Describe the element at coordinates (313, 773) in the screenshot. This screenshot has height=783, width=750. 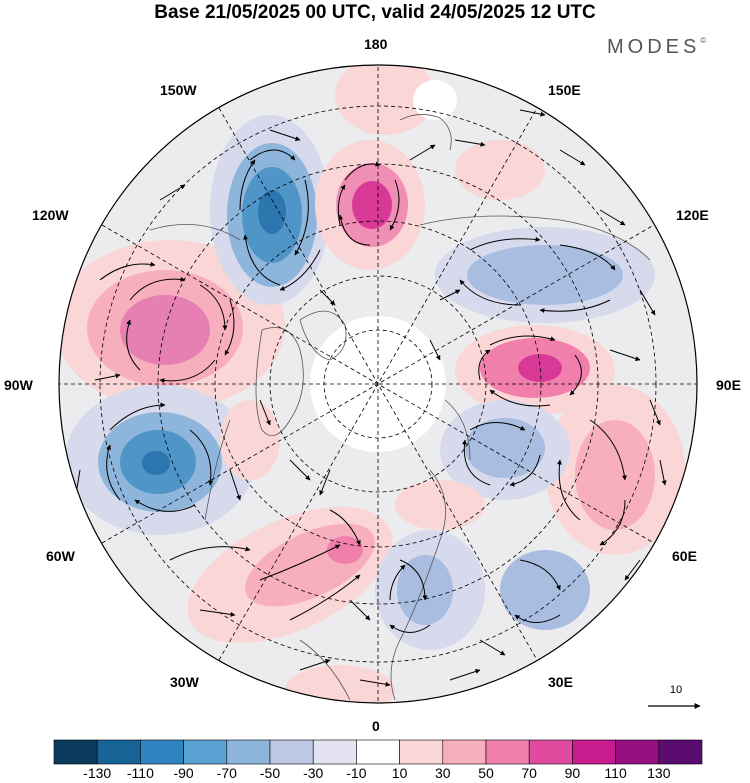
I see `colorbar-tick-label: -30` at that location.